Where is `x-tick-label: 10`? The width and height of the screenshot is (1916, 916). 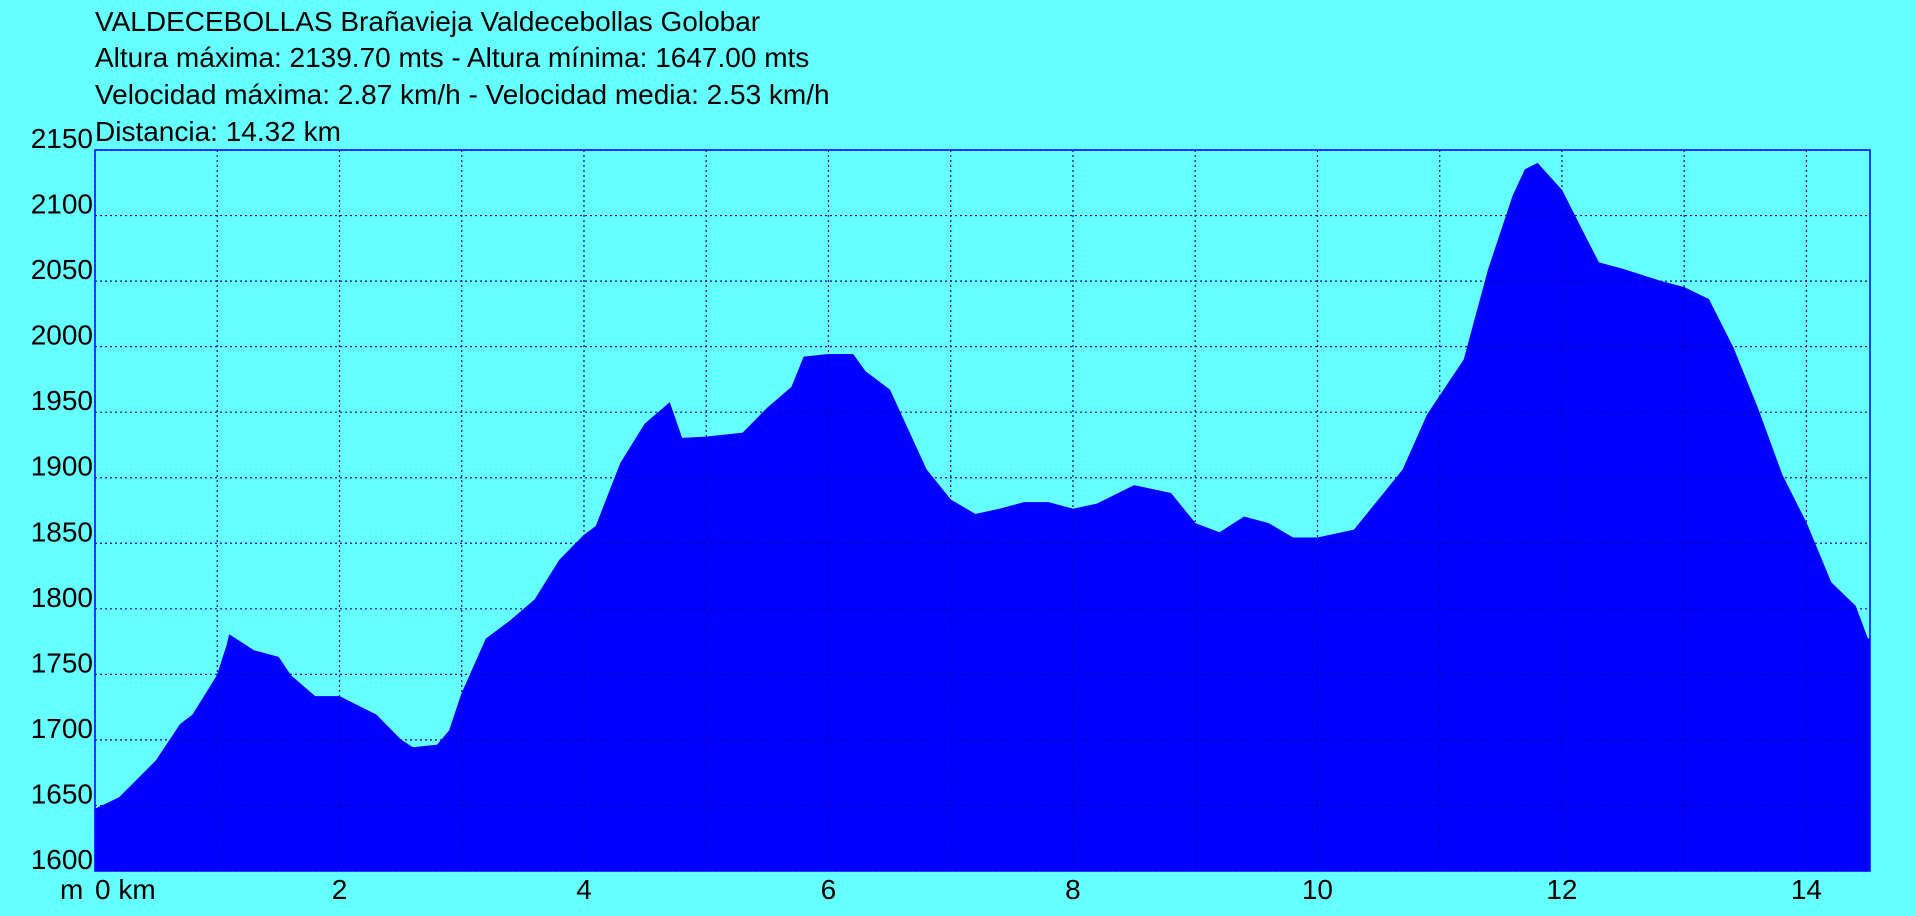 x-tick-label: 10 is located at coordinates (1317, 889).